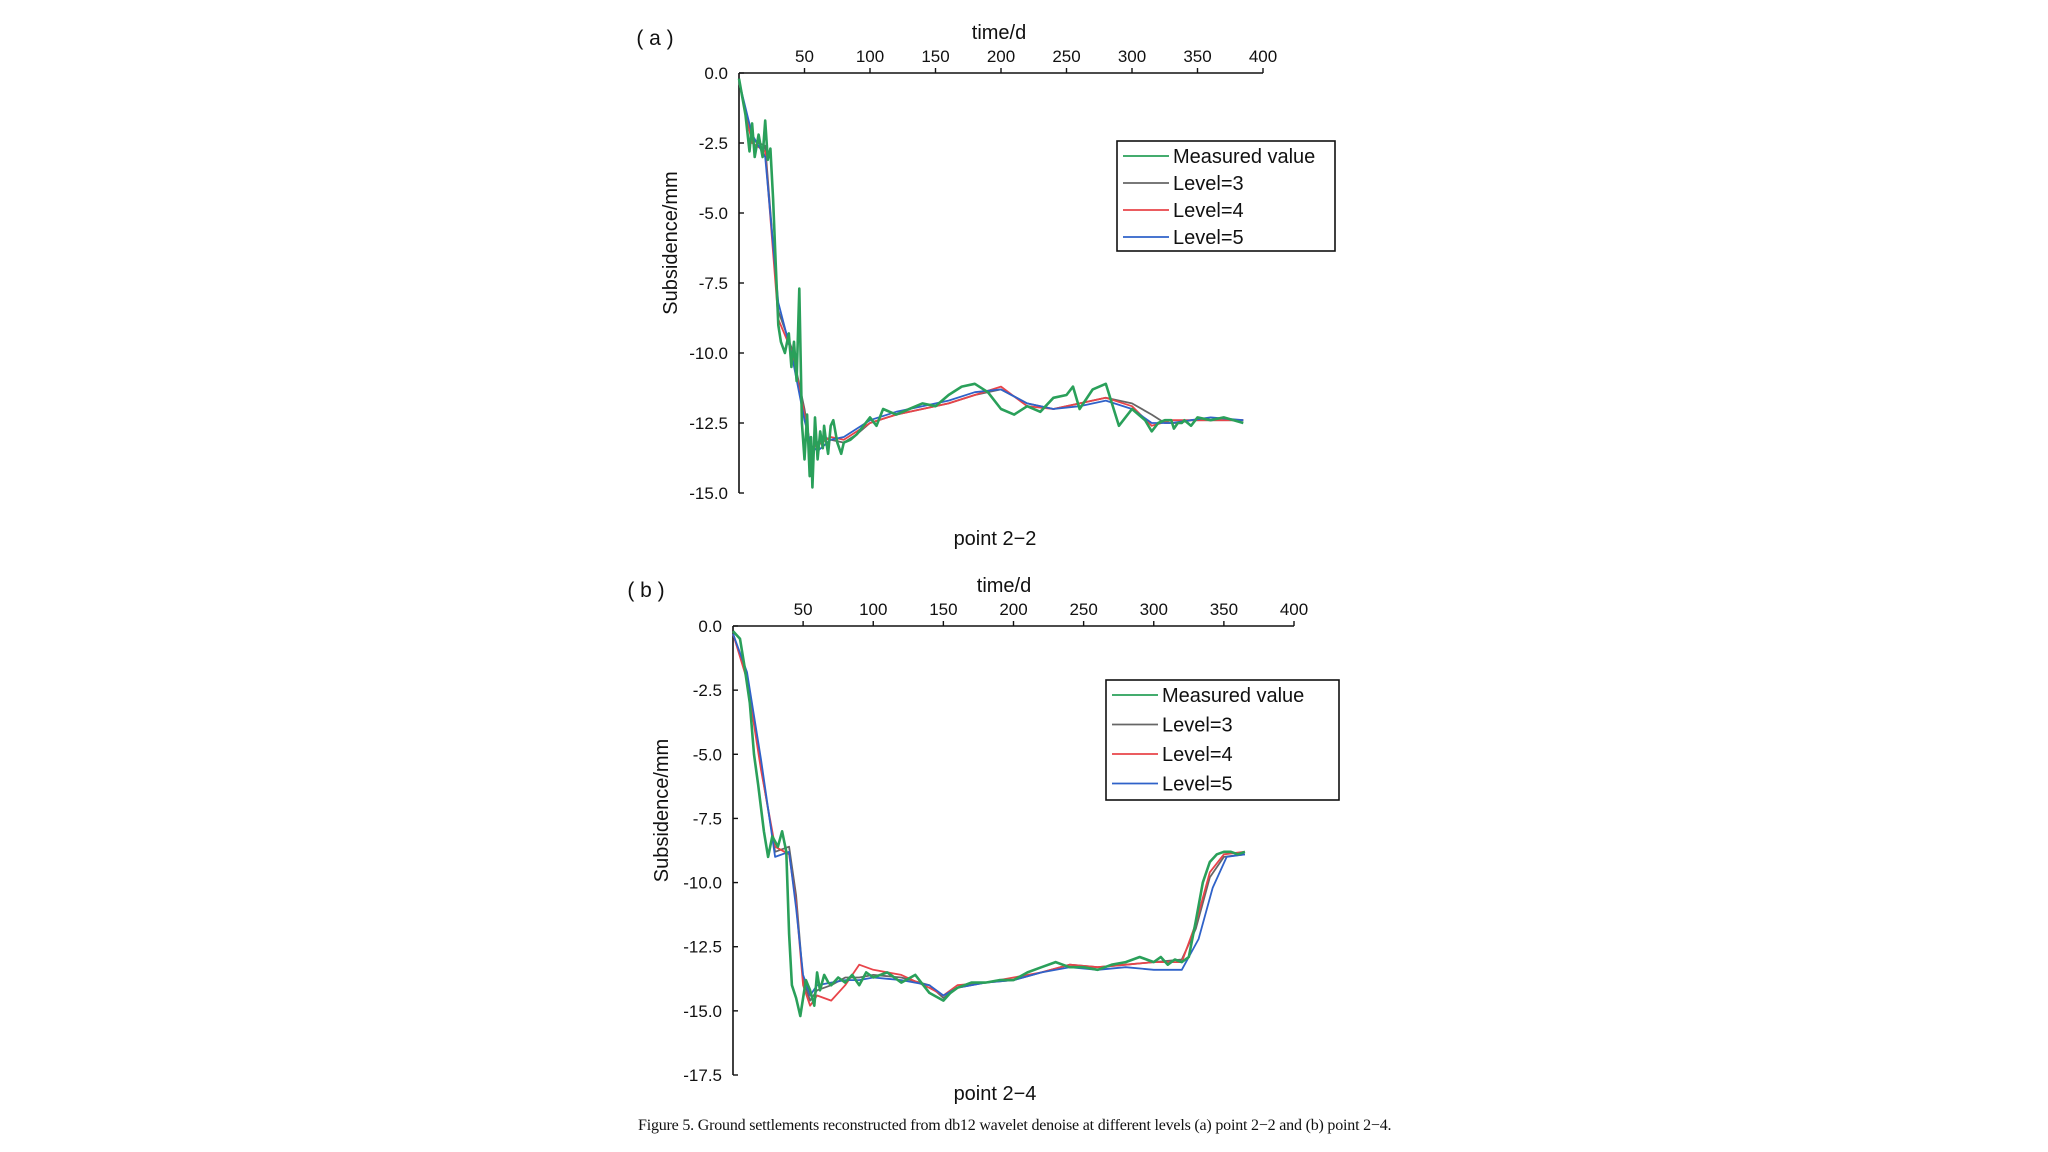 This screenshot has height=1152, width=2048. I want to click on series-line-level4, so click(991, 265).